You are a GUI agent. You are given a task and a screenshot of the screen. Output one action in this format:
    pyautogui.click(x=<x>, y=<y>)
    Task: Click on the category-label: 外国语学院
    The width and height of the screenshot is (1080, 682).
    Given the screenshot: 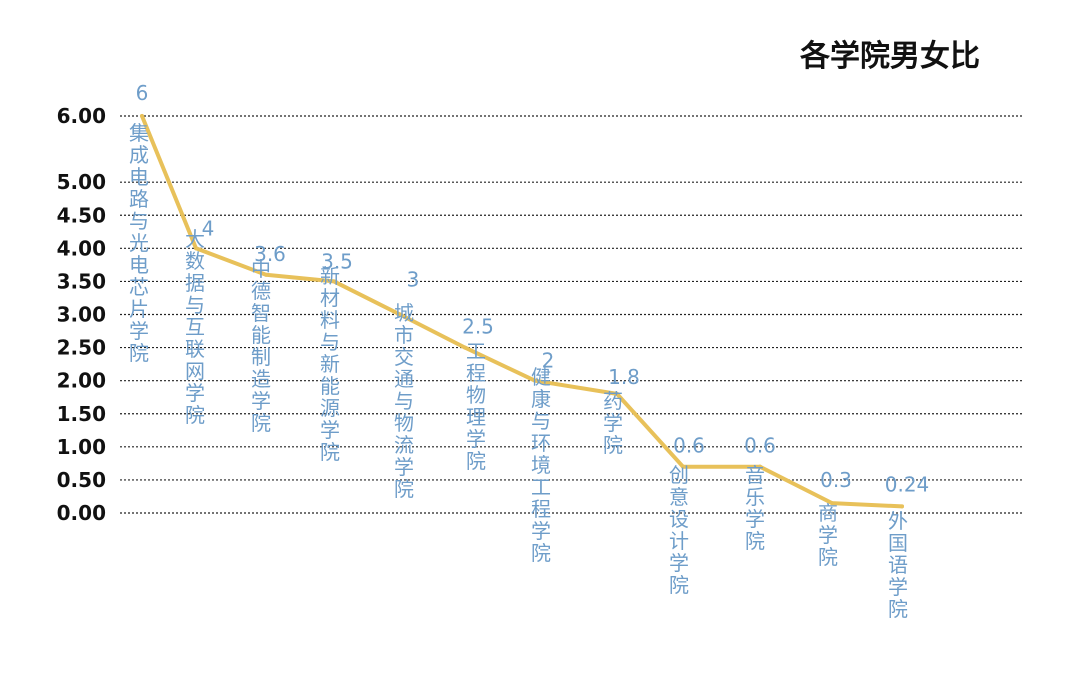 What is the action you would take?
    pyautogui.click(x=898, y=565)
    